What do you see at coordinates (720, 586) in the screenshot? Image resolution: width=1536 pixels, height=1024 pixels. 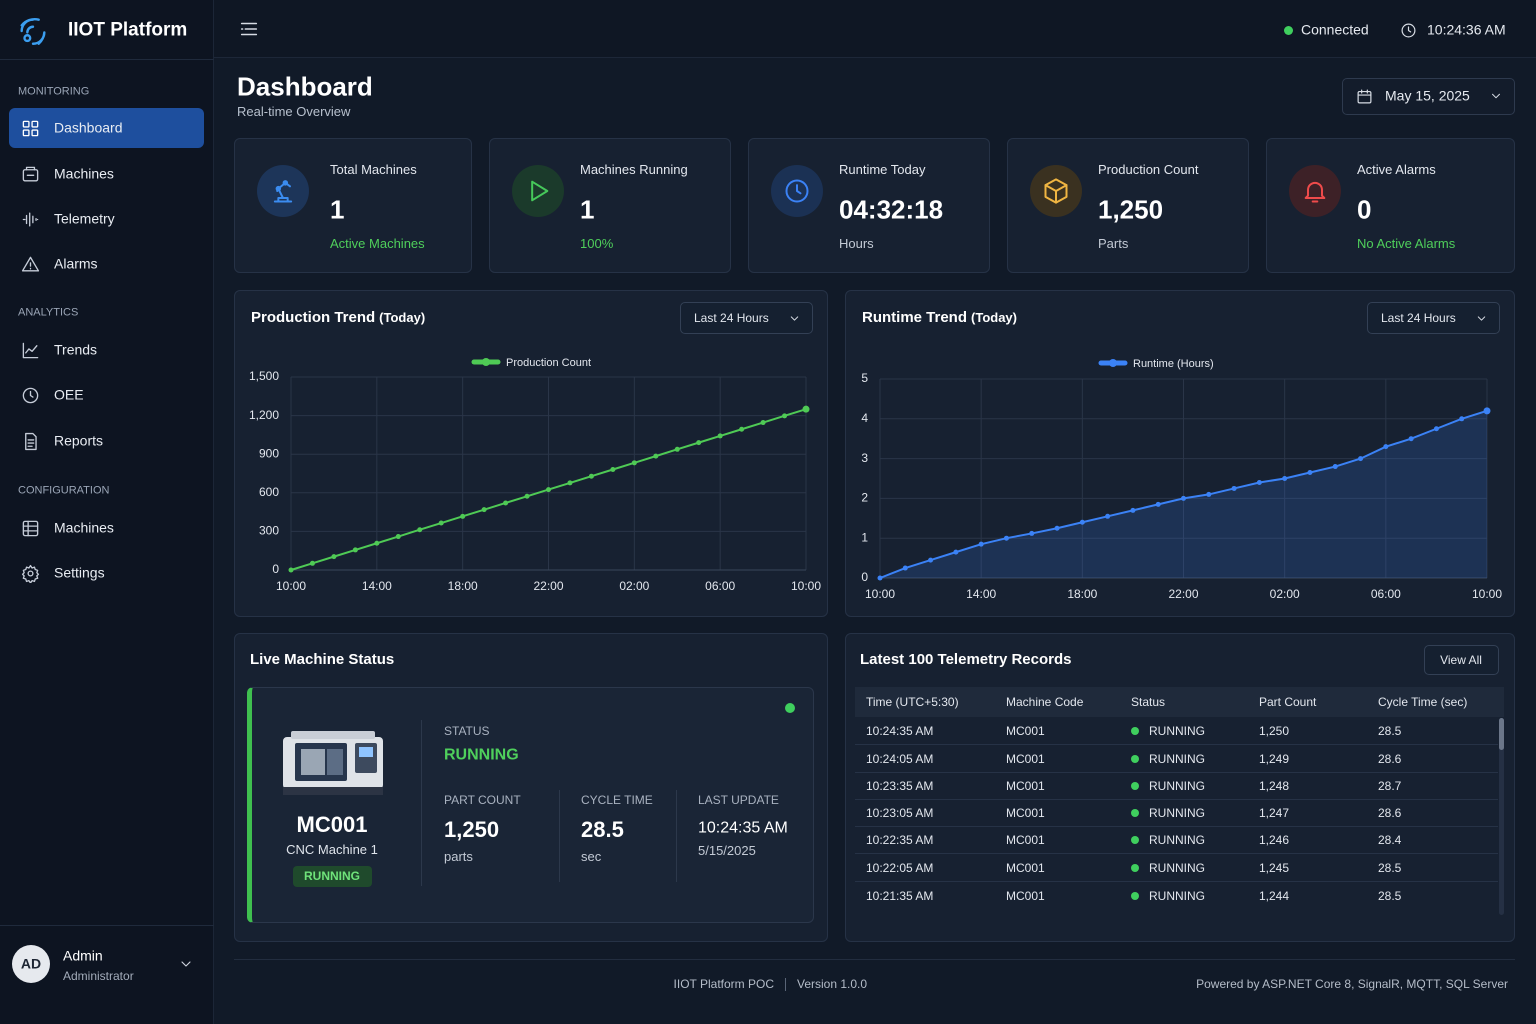 I see `x-tick-label: 06:00` at bounding box center [720, 586].